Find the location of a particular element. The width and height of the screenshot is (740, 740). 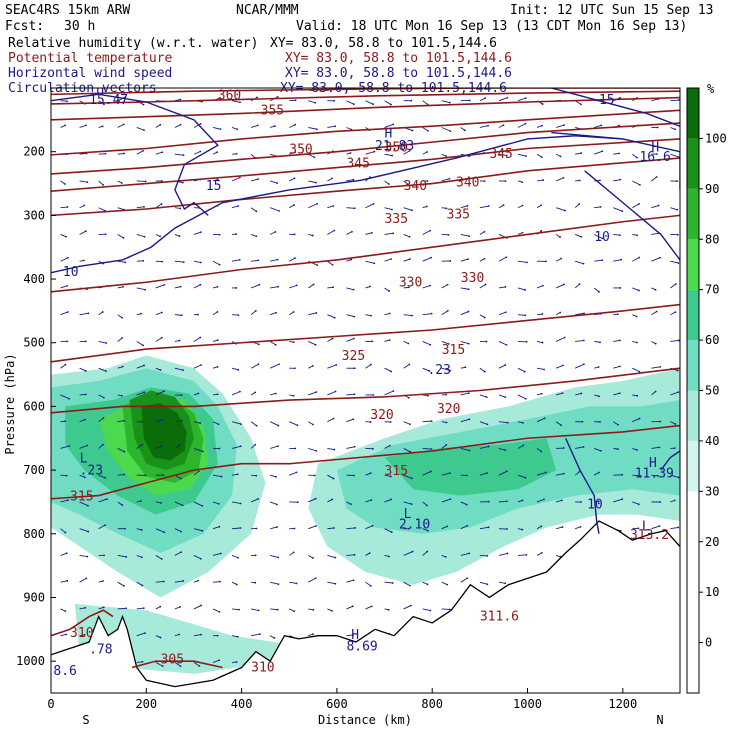

high-marker: H is located at coordinates (389, 134).